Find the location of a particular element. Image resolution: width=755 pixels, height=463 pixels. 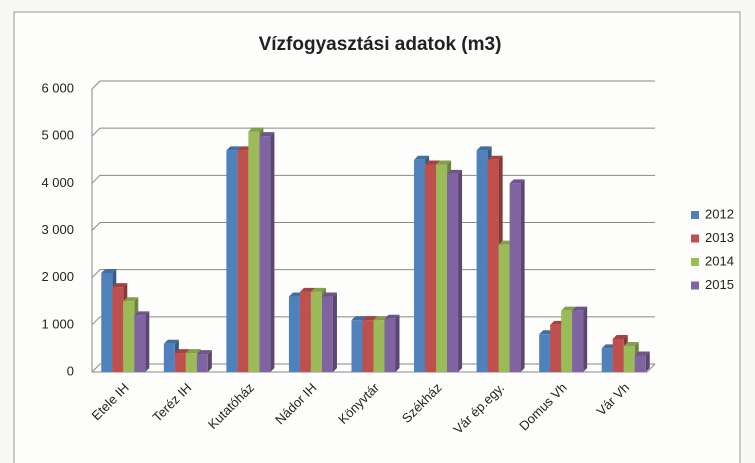

y-tick-label: 2 000 is located at coordinates (57, 276).